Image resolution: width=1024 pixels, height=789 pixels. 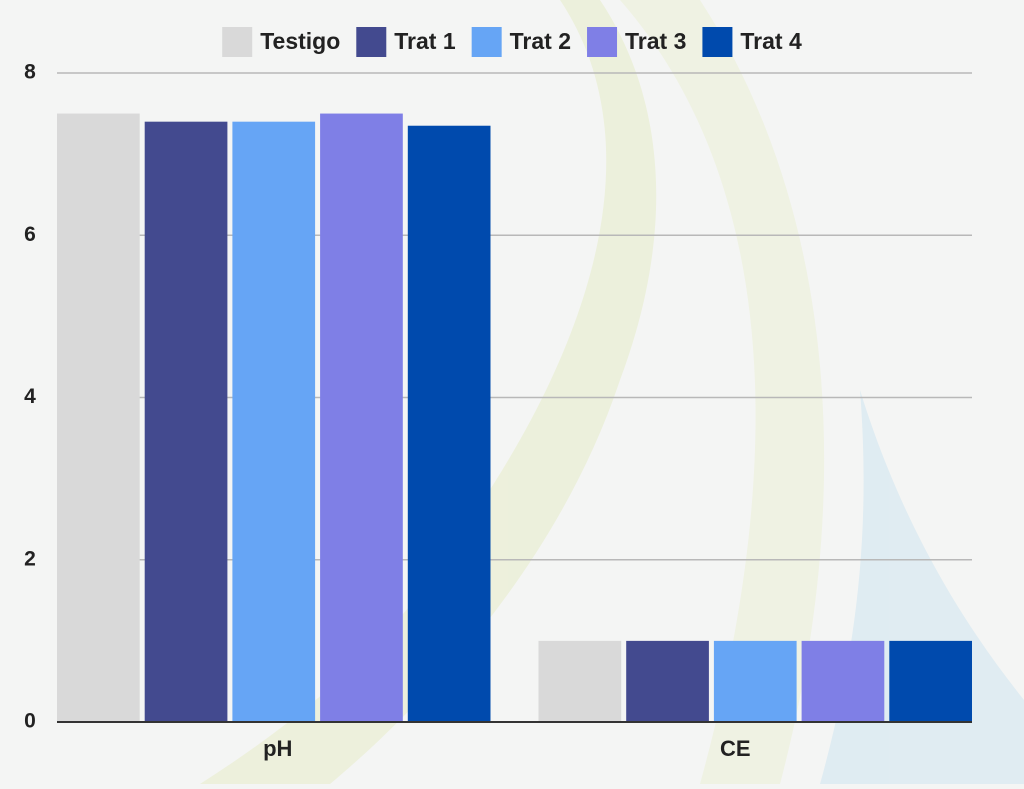 I want to click on y-tick-label: 8, so click(x=30, y=72).